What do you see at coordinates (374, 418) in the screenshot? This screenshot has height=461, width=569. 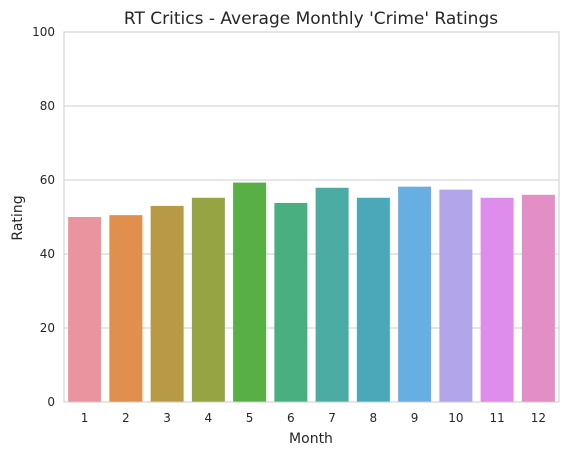 I see `x-tick-label: 8` at bounding box center [374, 418].